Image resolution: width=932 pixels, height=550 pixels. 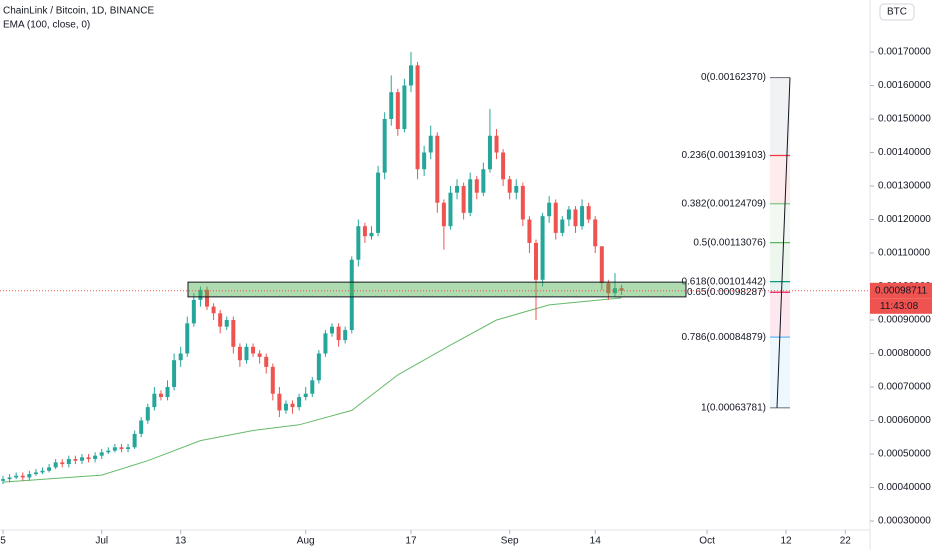 What do you see at coordinates (904, 353) in the screenshot?
I see `y-tick-label: 0.00080000` at bounding box center [904, 353].